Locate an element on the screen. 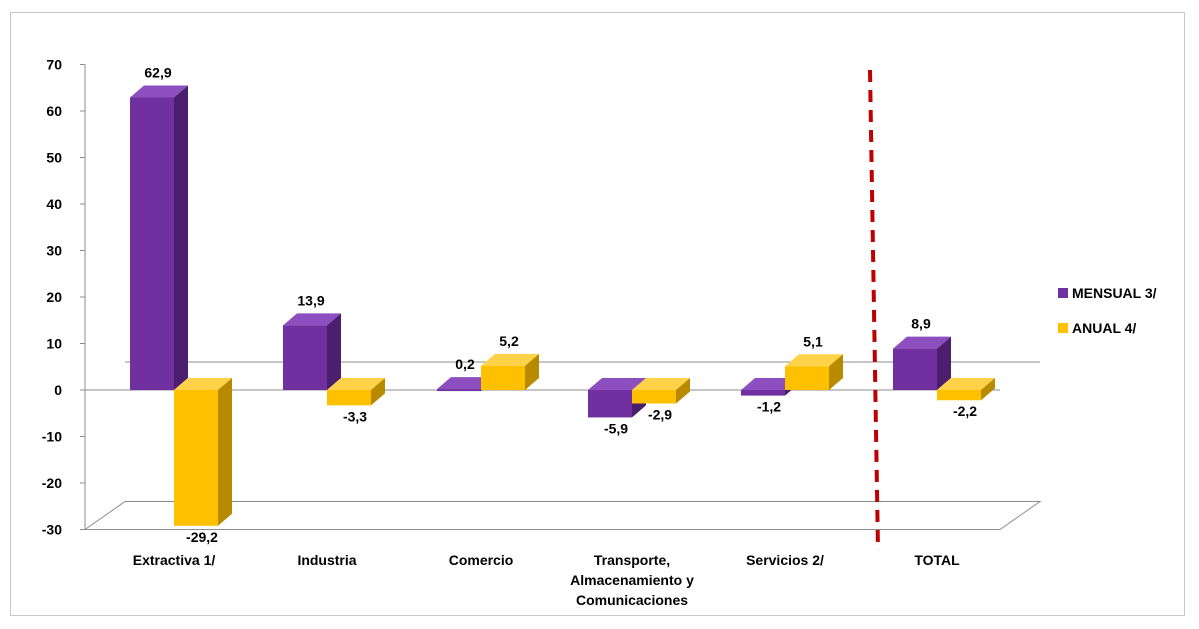 This screenshot has height=629, width=1199. data-label: -2,2 is located at coordinates (965, 411).